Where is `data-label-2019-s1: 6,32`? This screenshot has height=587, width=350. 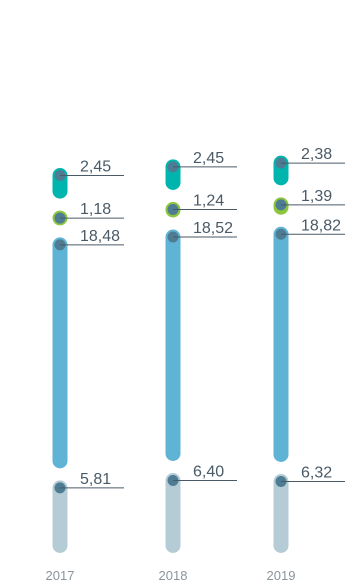 data-label-2019-s1: 6,32 is located at coordinates (316, 473).